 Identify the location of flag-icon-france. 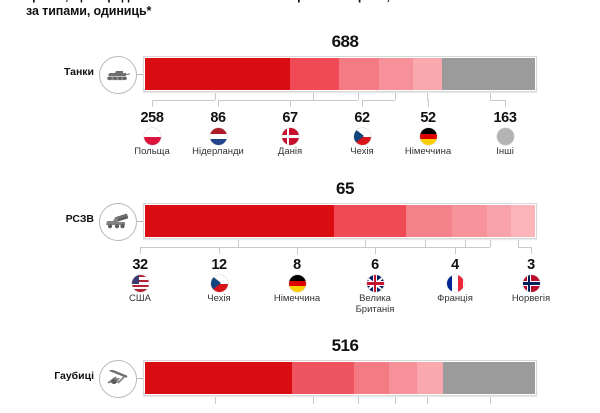
(455, 283).